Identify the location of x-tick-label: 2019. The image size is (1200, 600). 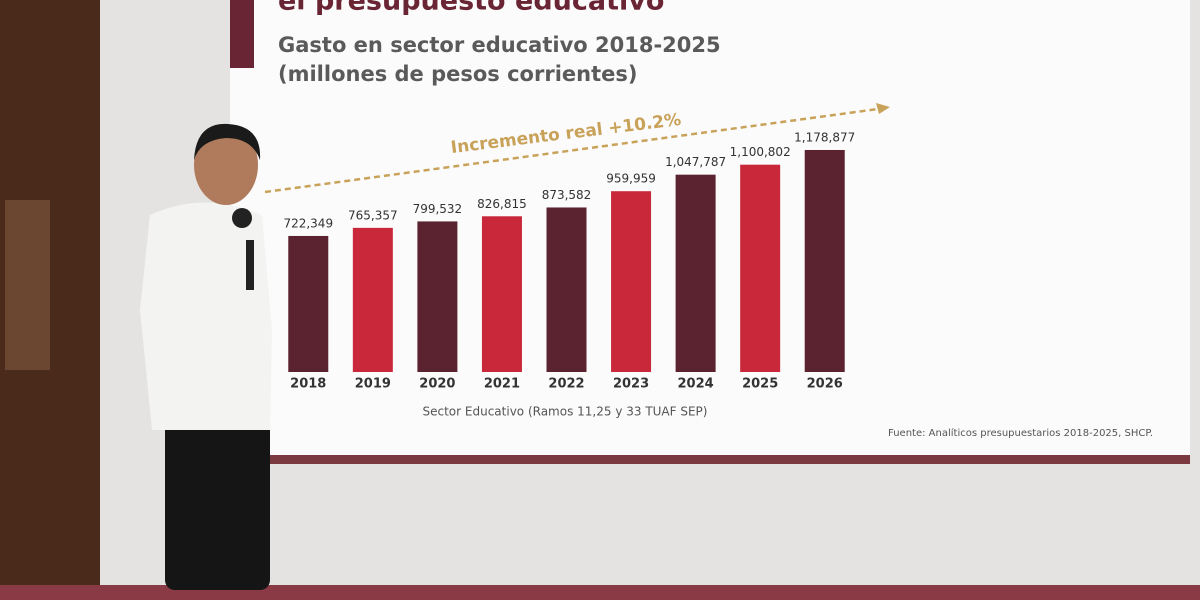
(373, 384).